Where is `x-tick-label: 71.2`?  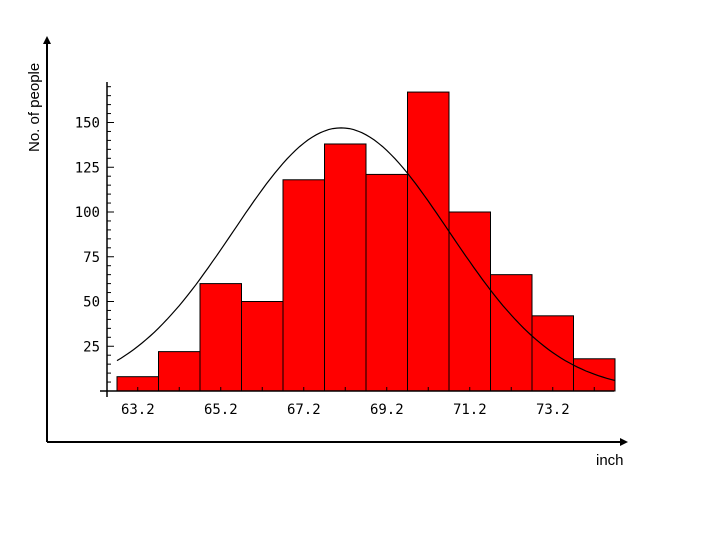 x-tick-label: 71.2 is located at coordinates (470, 410).